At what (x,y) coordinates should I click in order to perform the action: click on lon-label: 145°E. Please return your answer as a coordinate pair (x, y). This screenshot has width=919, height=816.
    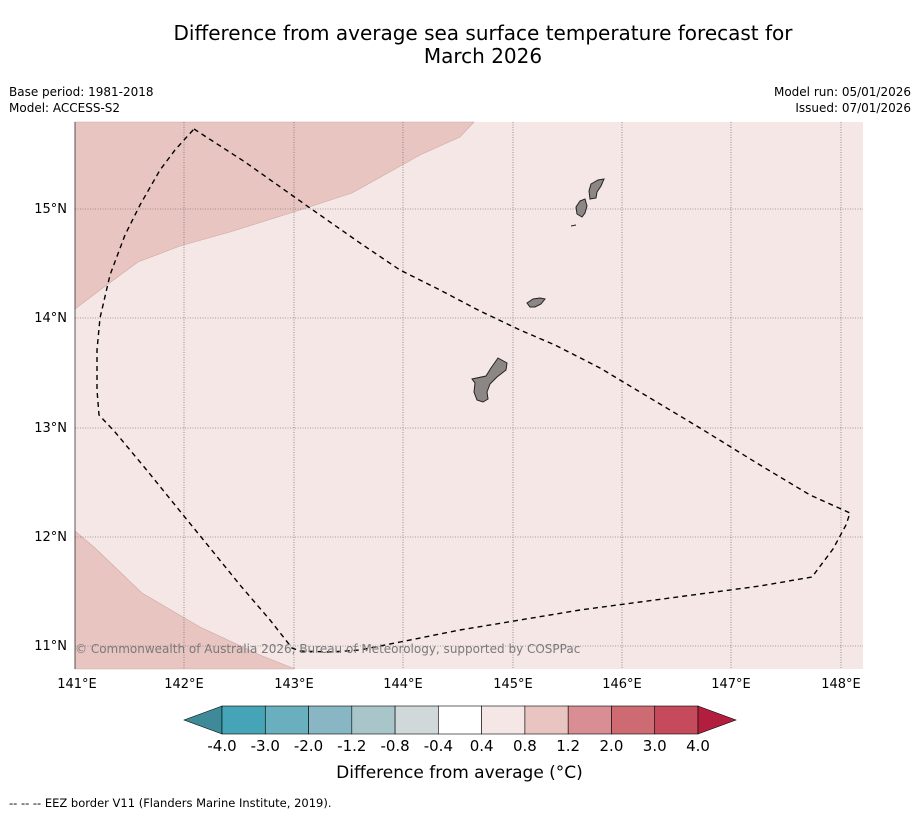
    Looking at the image, I should click on (513, 684).